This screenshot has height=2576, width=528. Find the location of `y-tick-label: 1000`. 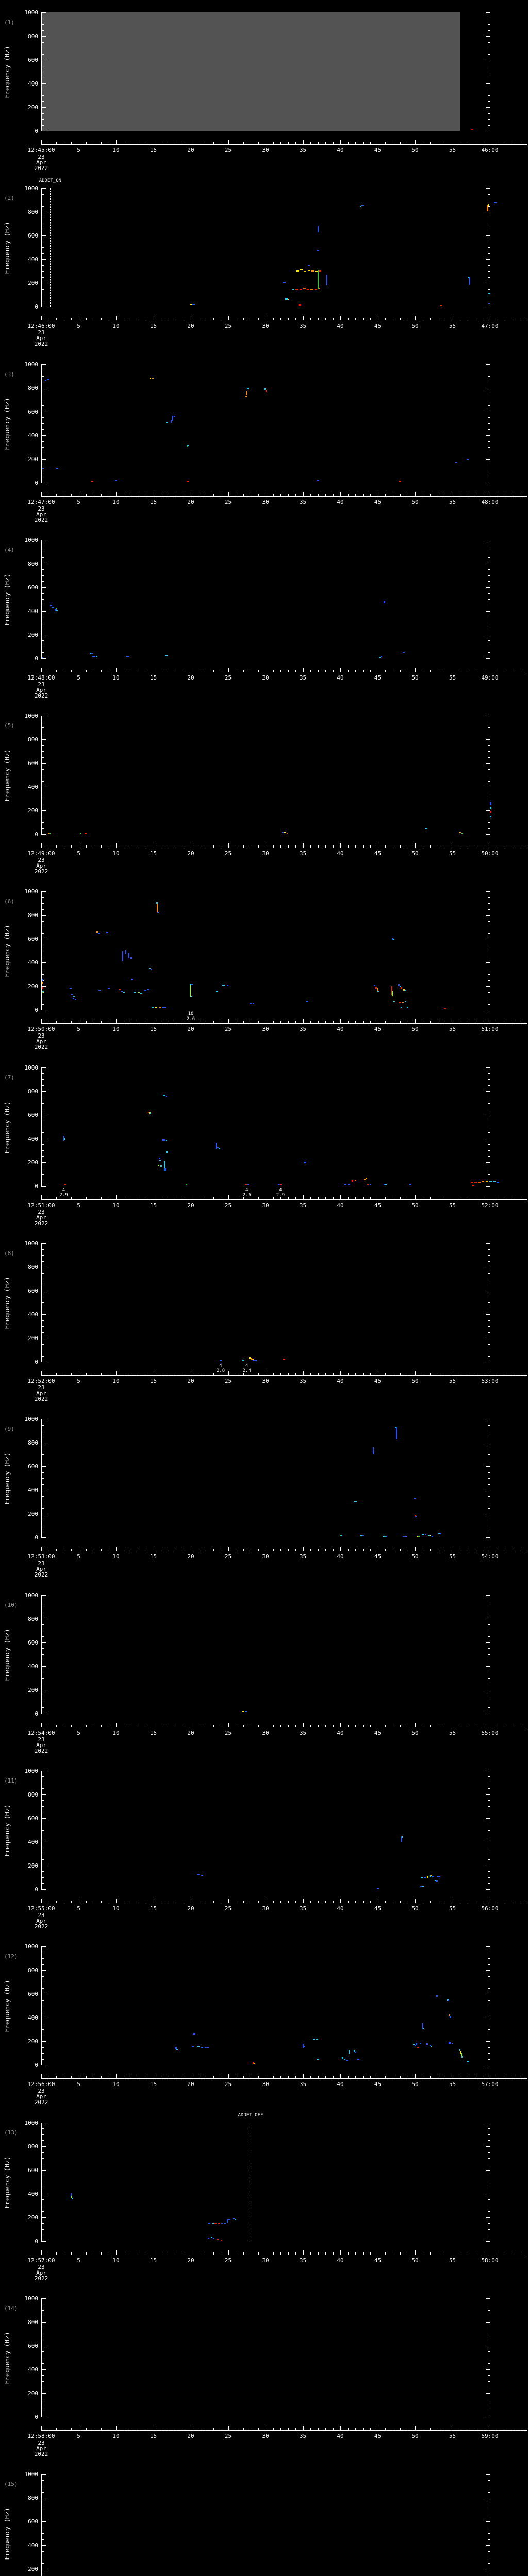

y-tick-label: 1000 is located at coordinates (31, 12).